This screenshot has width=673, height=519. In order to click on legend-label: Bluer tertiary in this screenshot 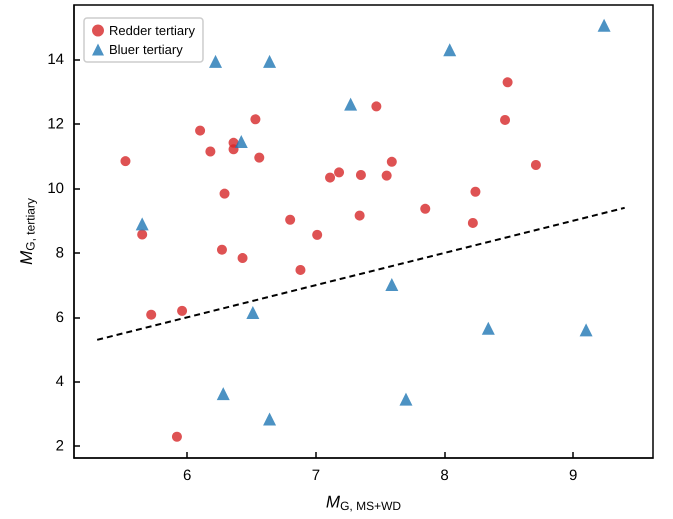, I will do `click(146, 49)`.